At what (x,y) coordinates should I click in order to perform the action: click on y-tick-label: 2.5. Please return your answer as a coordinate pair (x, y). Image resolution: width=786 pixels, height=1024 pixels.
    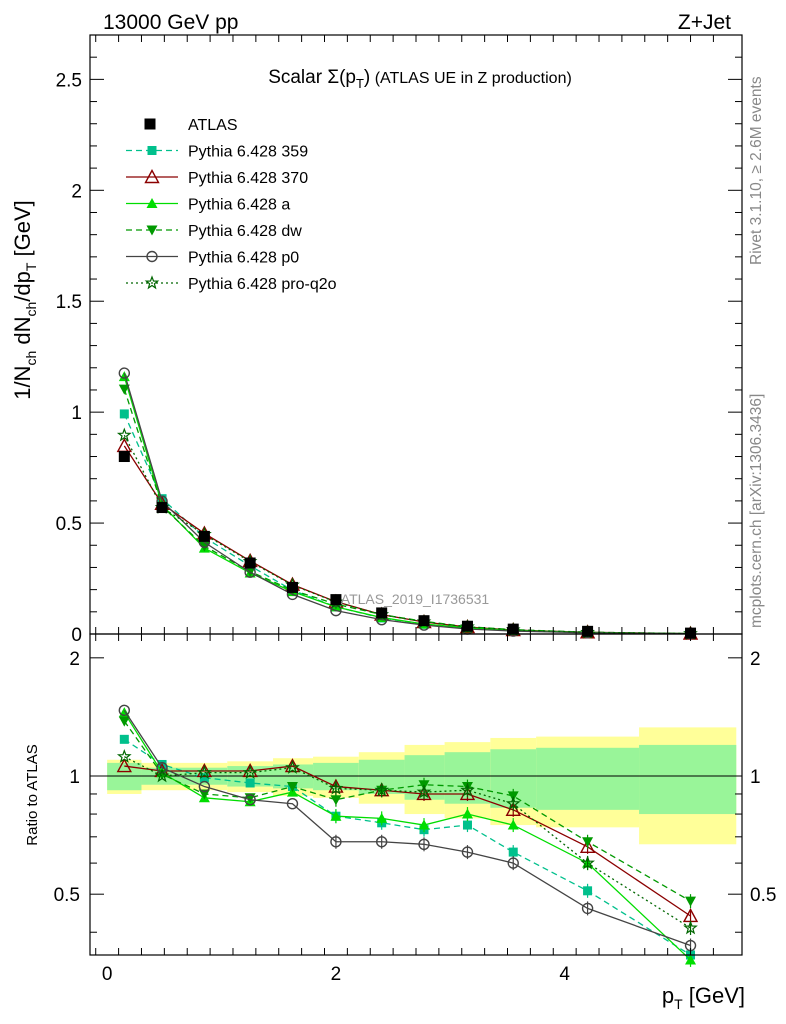
    Looking at the image, I should click on (69, 80).